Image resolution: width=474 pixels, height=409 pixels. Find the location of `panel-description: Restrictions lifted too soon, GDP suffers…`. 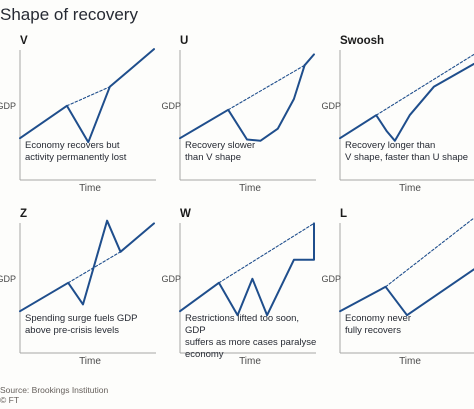

panel-description: Restrictions lifted too soon, GDP suffers… is located at coordinates (251, 336).